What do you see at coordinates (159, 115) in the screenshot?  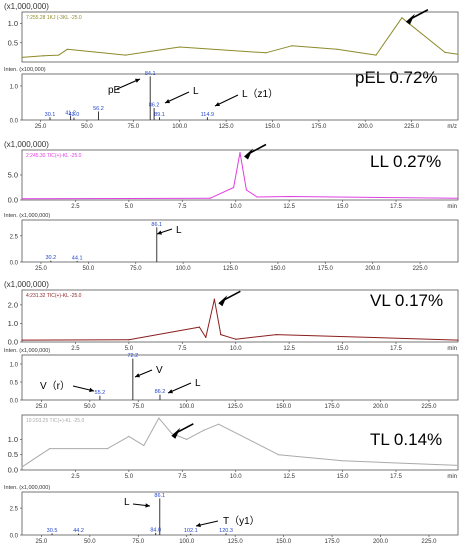 I see `peak-label: 89.1` at bounding box center [159, 115].